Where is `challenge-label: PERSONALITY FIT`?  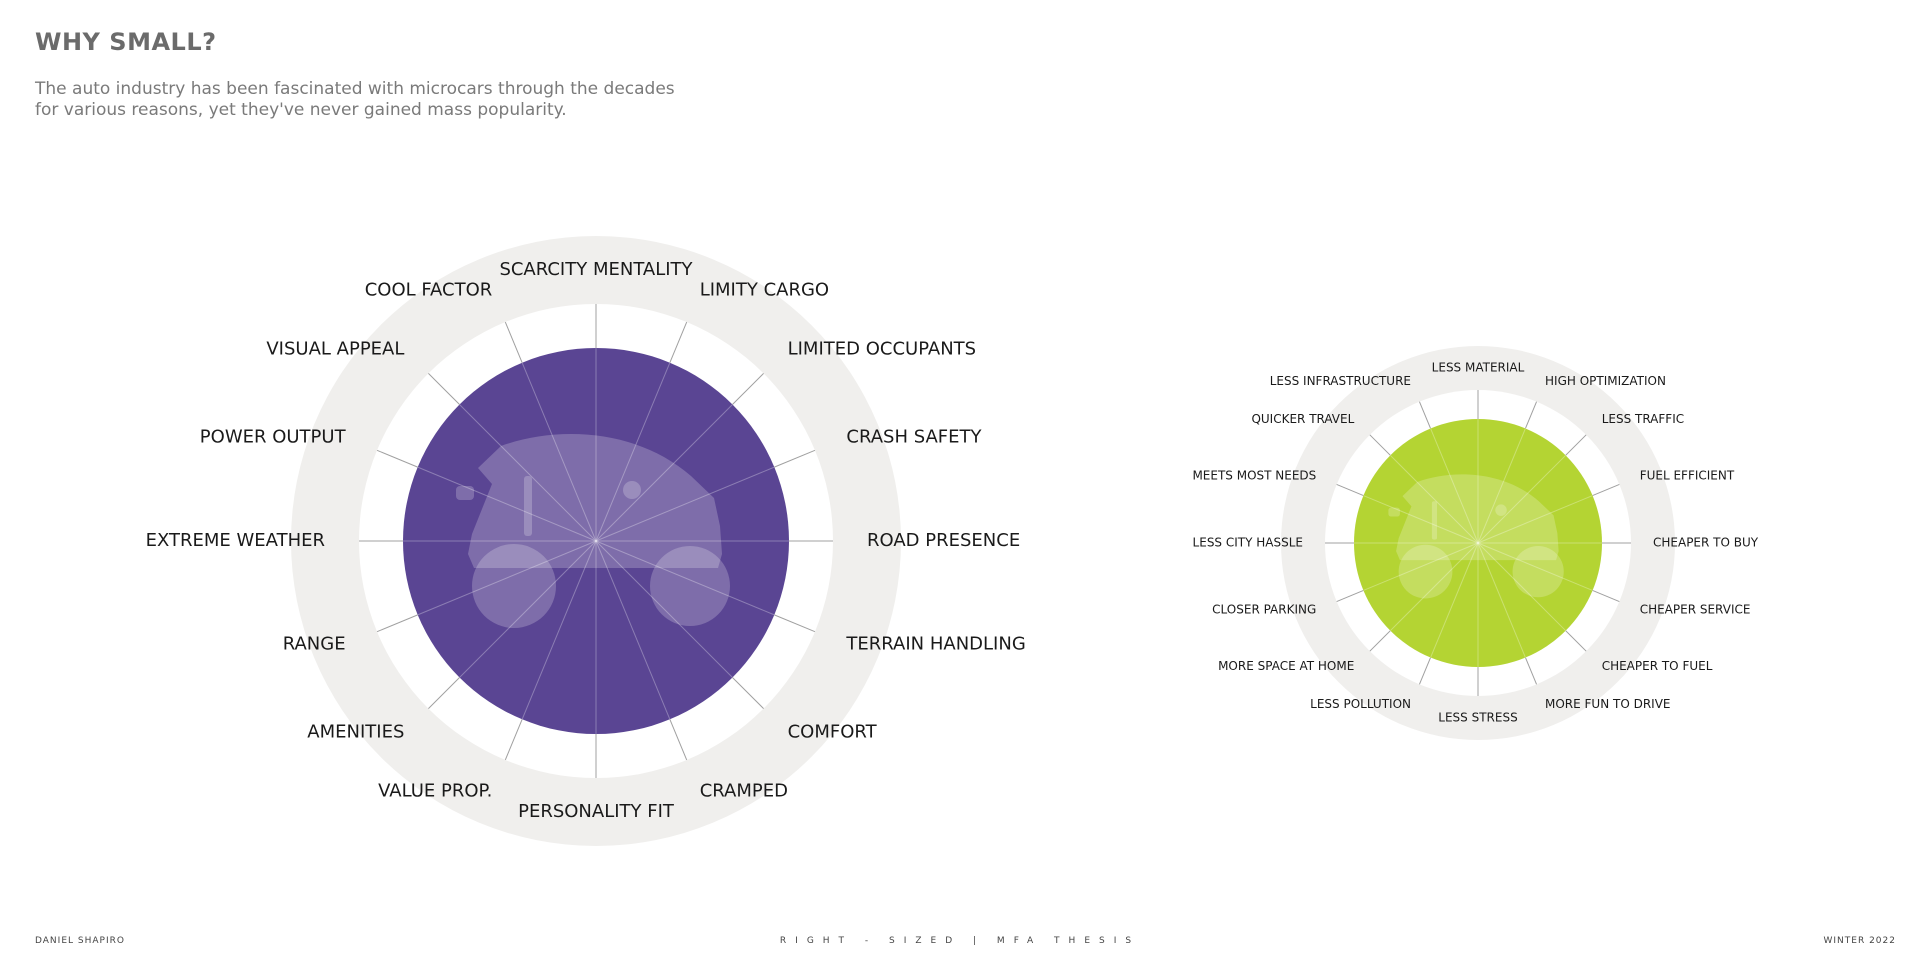
challenge-label: PERSONALITY FIT is located at coordinates (596, 811).